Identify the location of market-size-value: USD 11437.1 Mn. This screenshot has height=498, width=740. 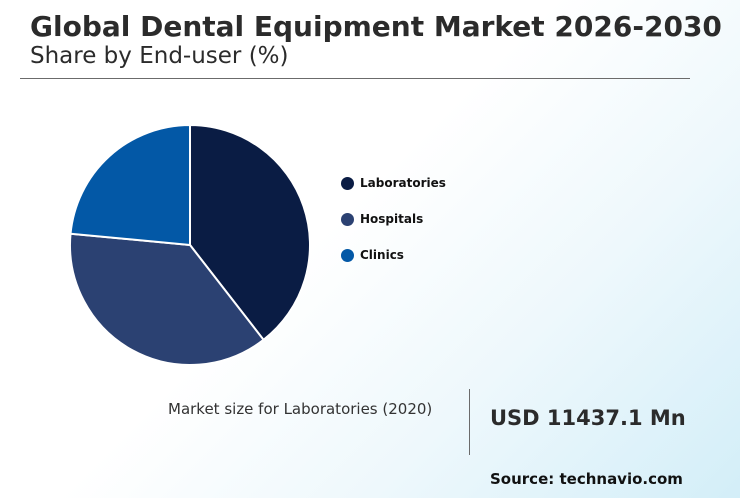
(588, 418).